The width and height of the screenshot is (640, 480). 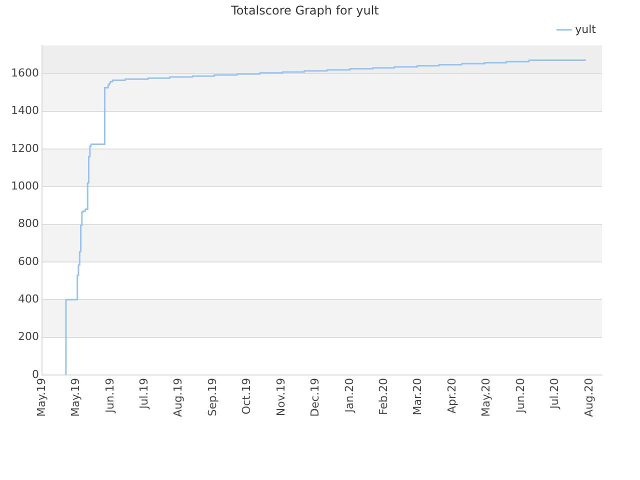 What do you see at coordinates (178, 398) in the screenshot?
I see `x-tick-label: Aug.19` at bounding box center [178, 398].